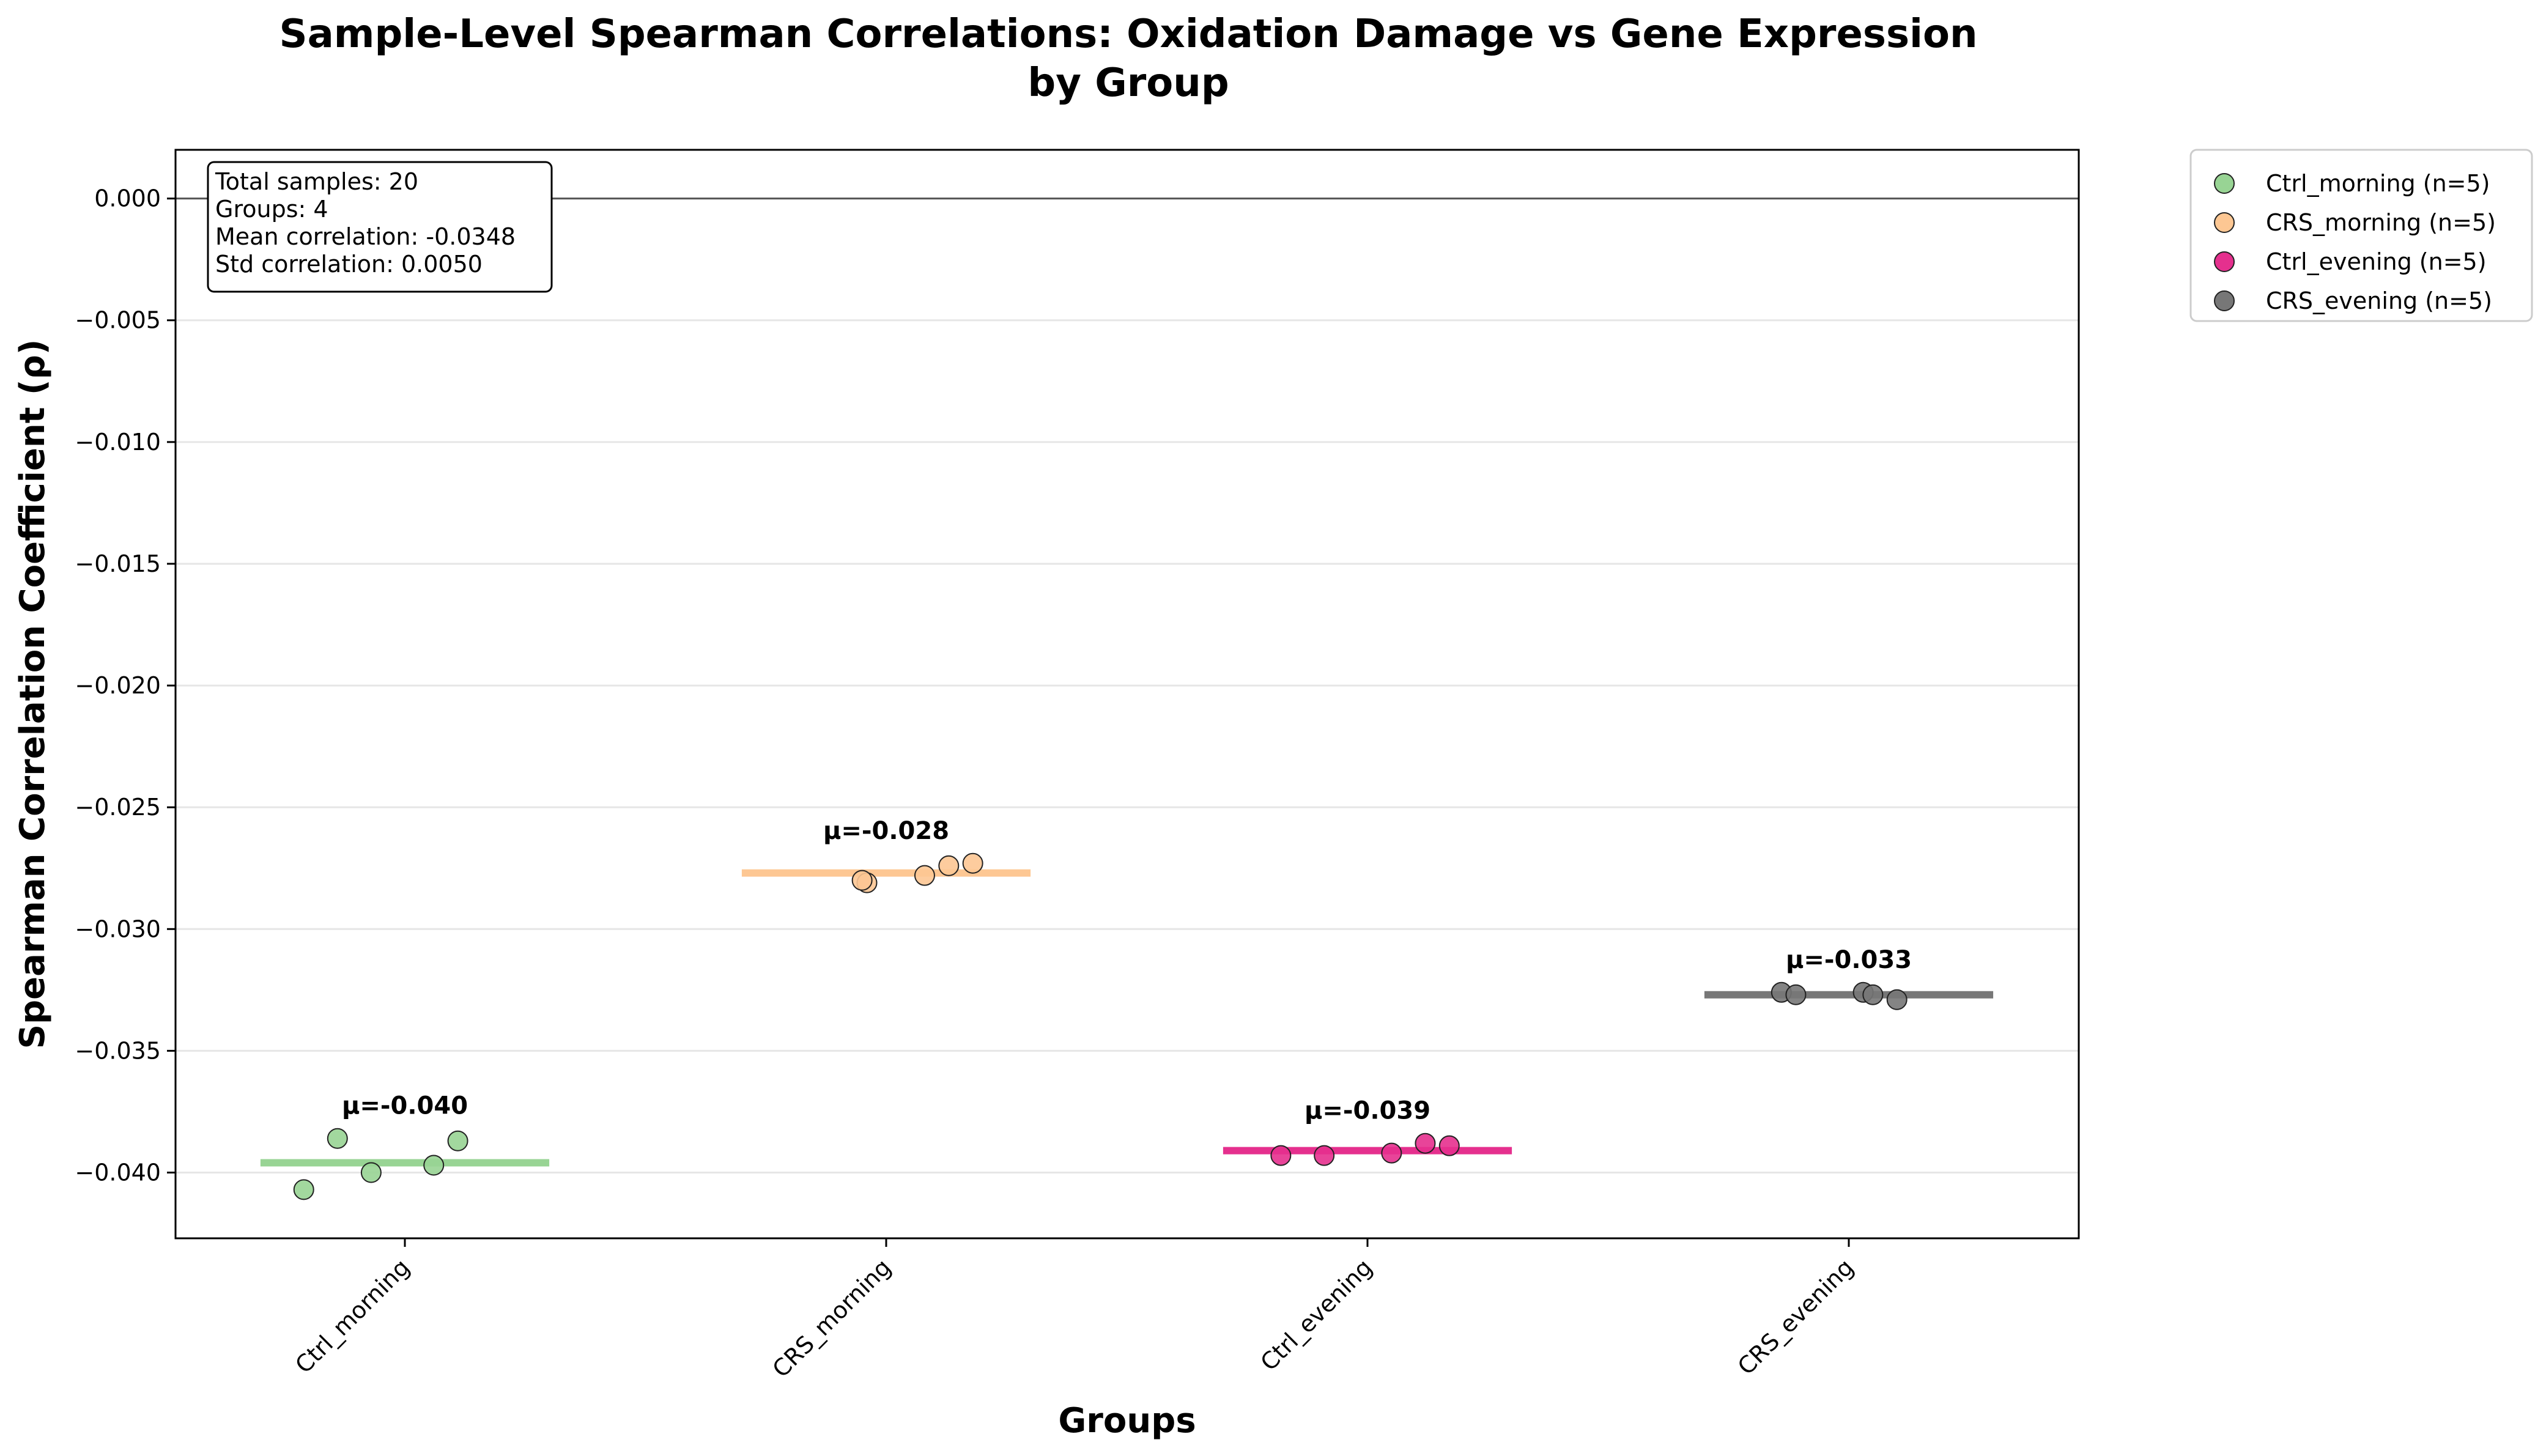 Image resolution: width=2546 pixels, height=1456 pixels. What do you see at coordinates (118, 928) in the screenshot?
I see `y-tick-label: −0.030` at bounding box center [118, 928].